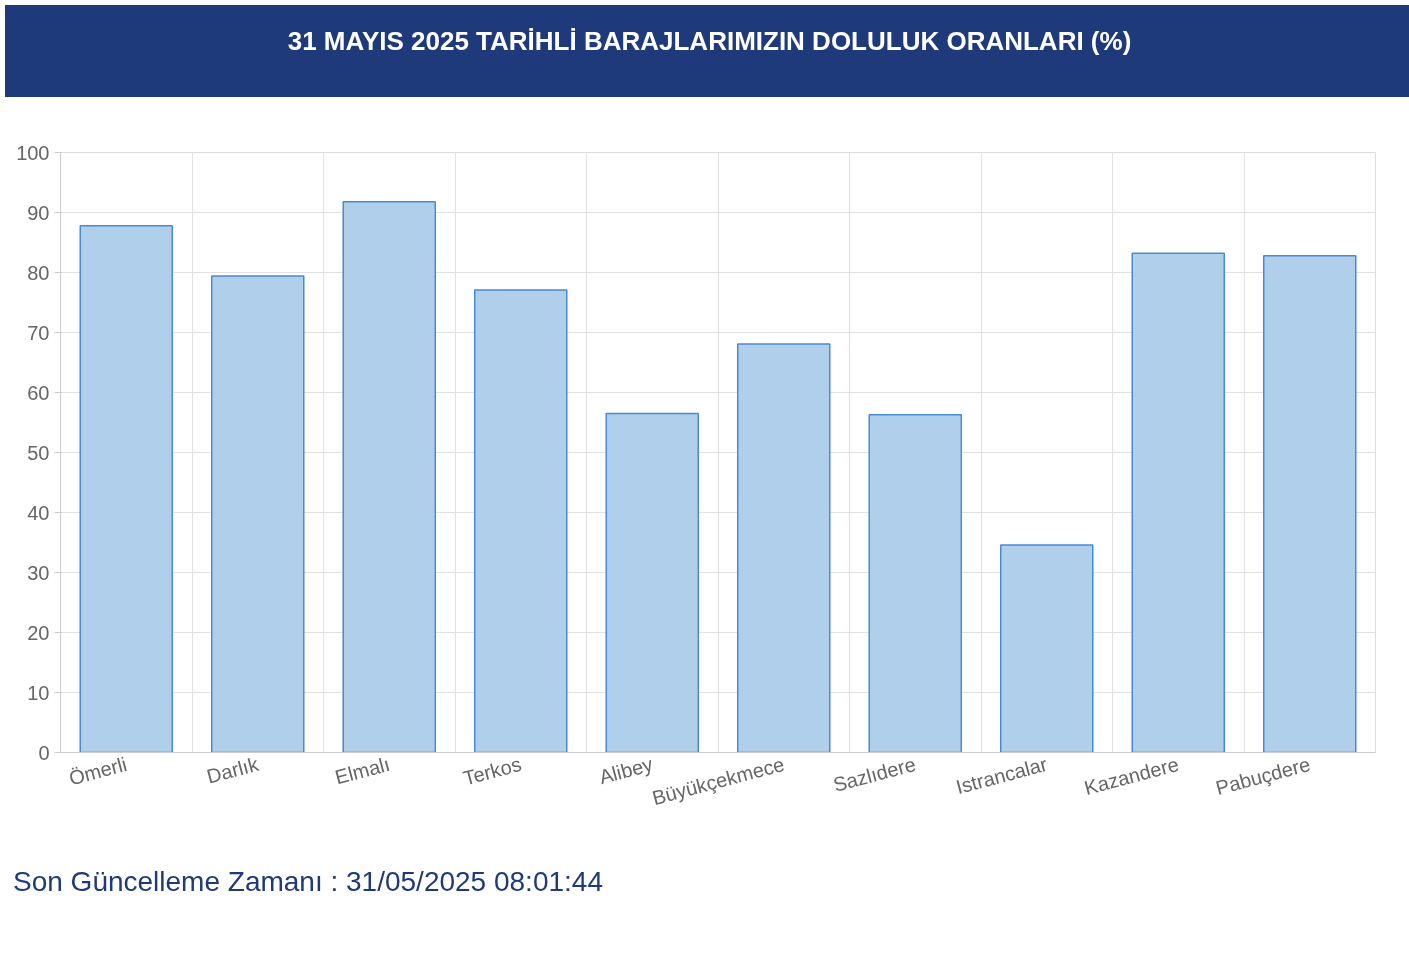 The image size is (1409, 956). I want to click on x-tick-label: Sazlıdere, so click(874, 774).